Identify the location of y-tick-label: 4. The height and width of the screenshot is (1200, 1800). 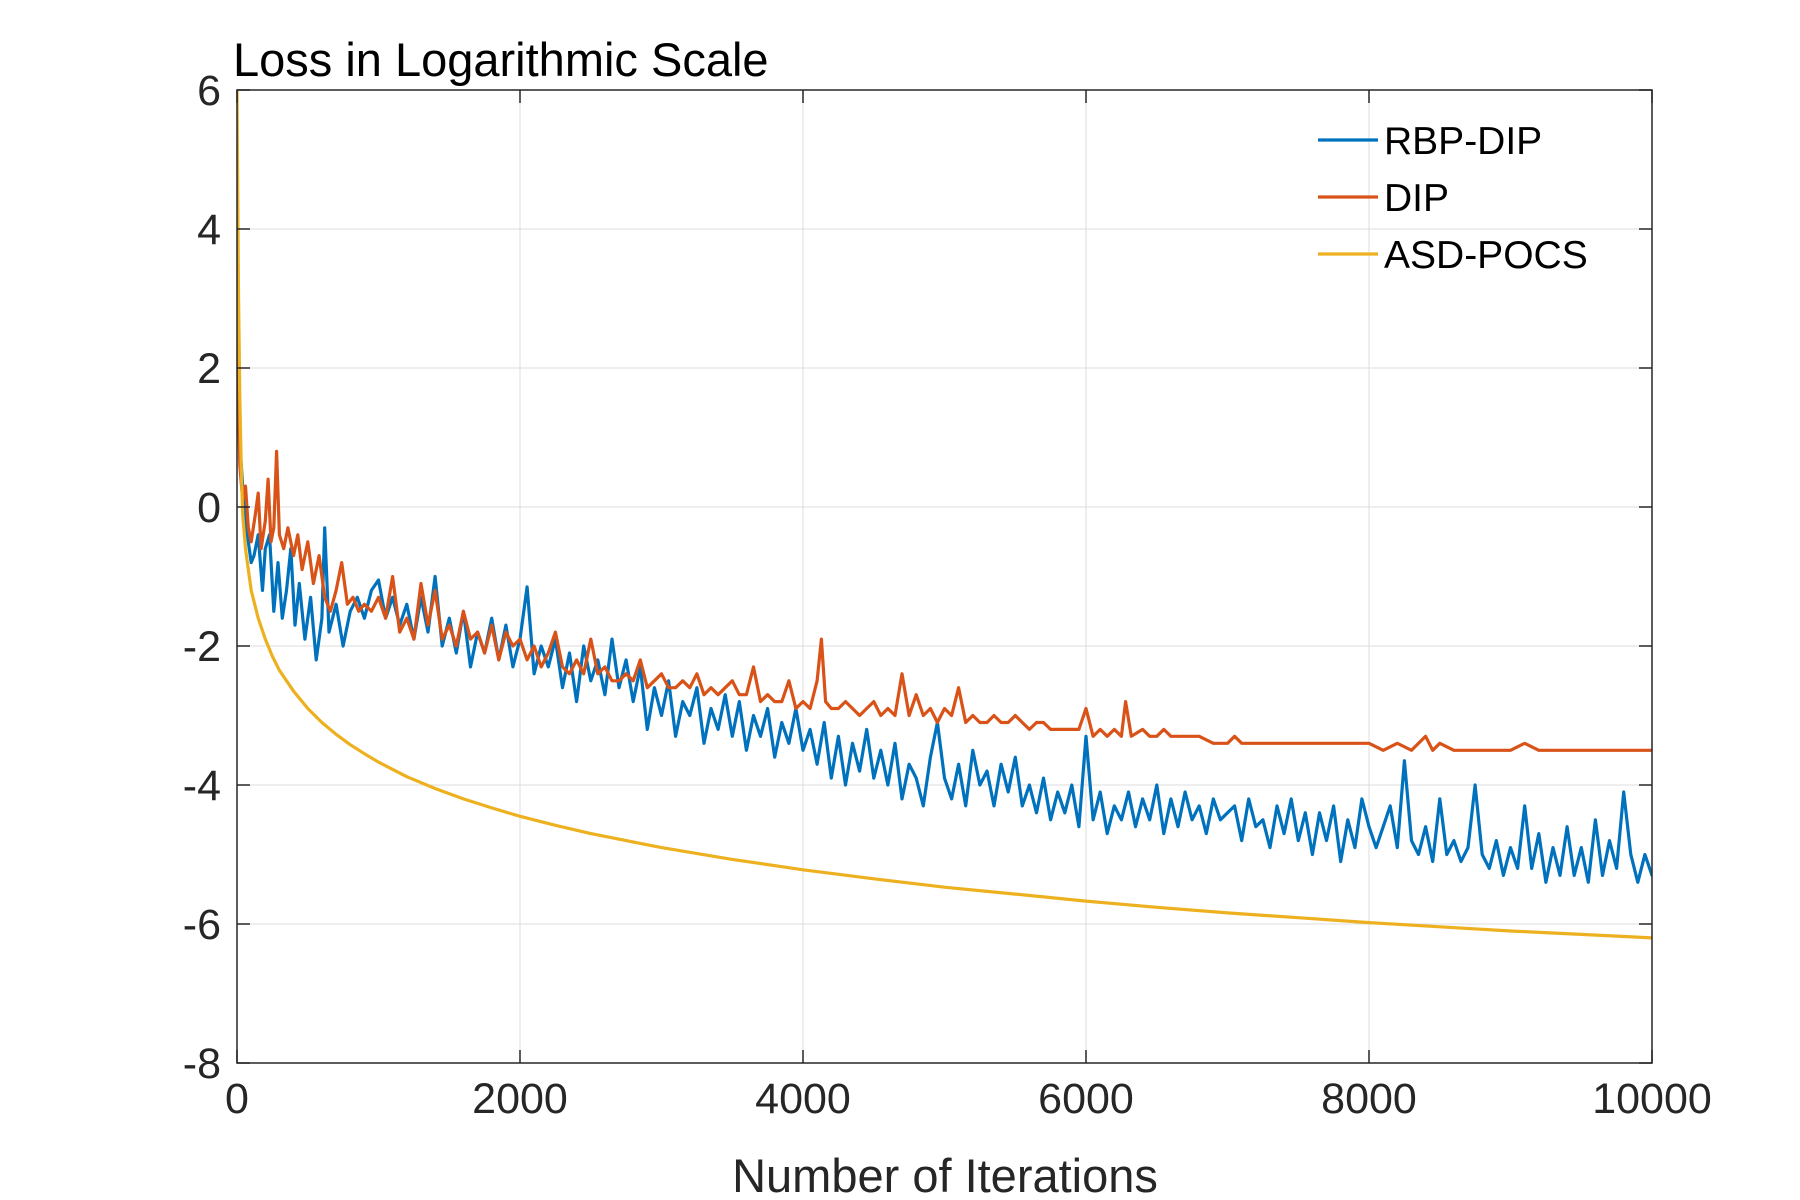
(209, 230).